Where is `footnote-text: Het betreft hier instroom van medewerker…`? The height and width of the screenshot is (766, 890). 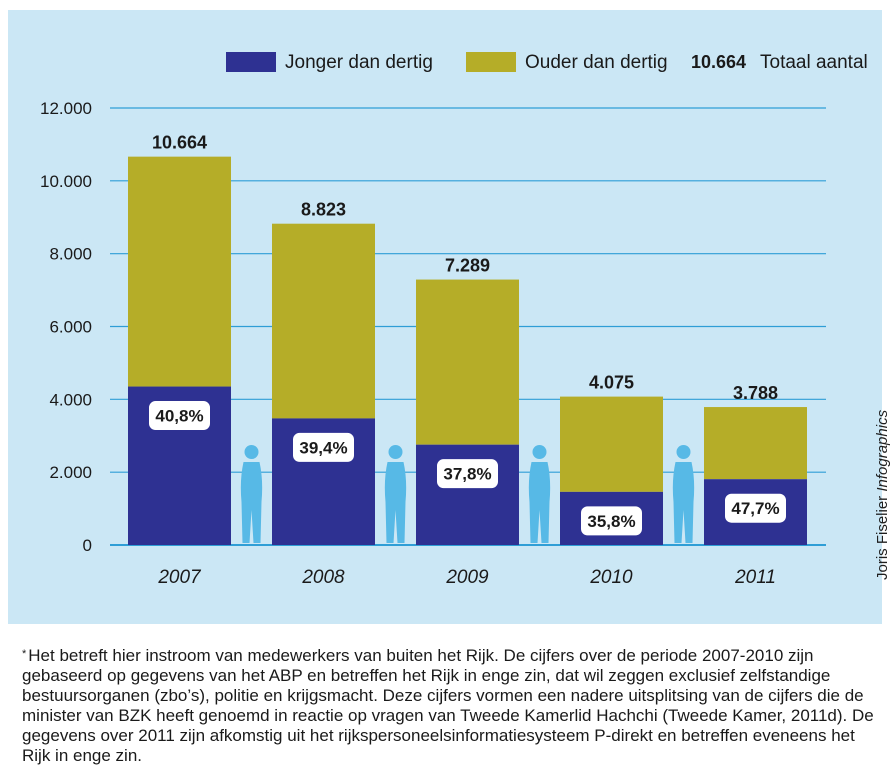 footnote-text: Het betreft hier instroom van medewerker… is located at coordinates (448, 705).